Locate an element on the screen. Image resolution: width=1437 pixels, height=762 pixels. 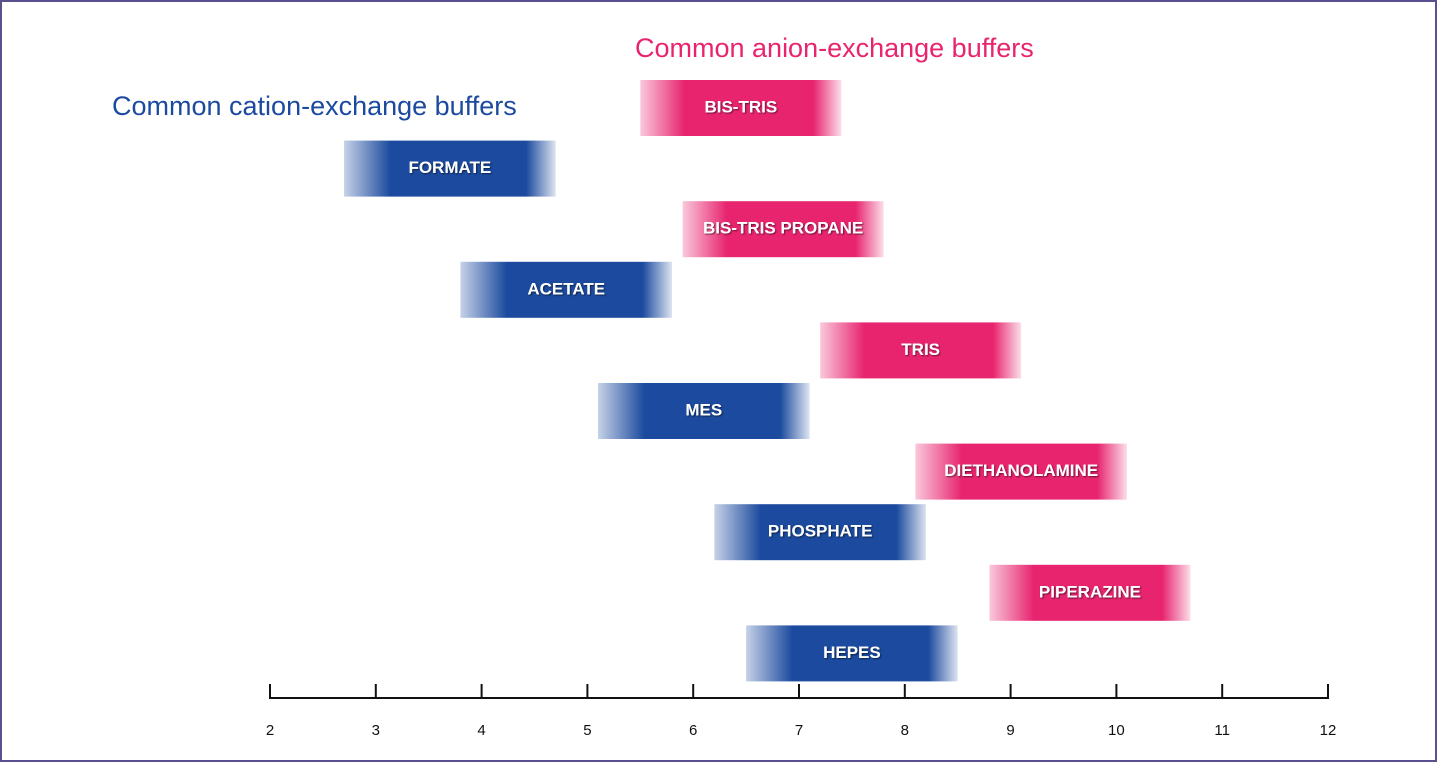
x-tick-label: 2 is located at coordinates (270, 730).